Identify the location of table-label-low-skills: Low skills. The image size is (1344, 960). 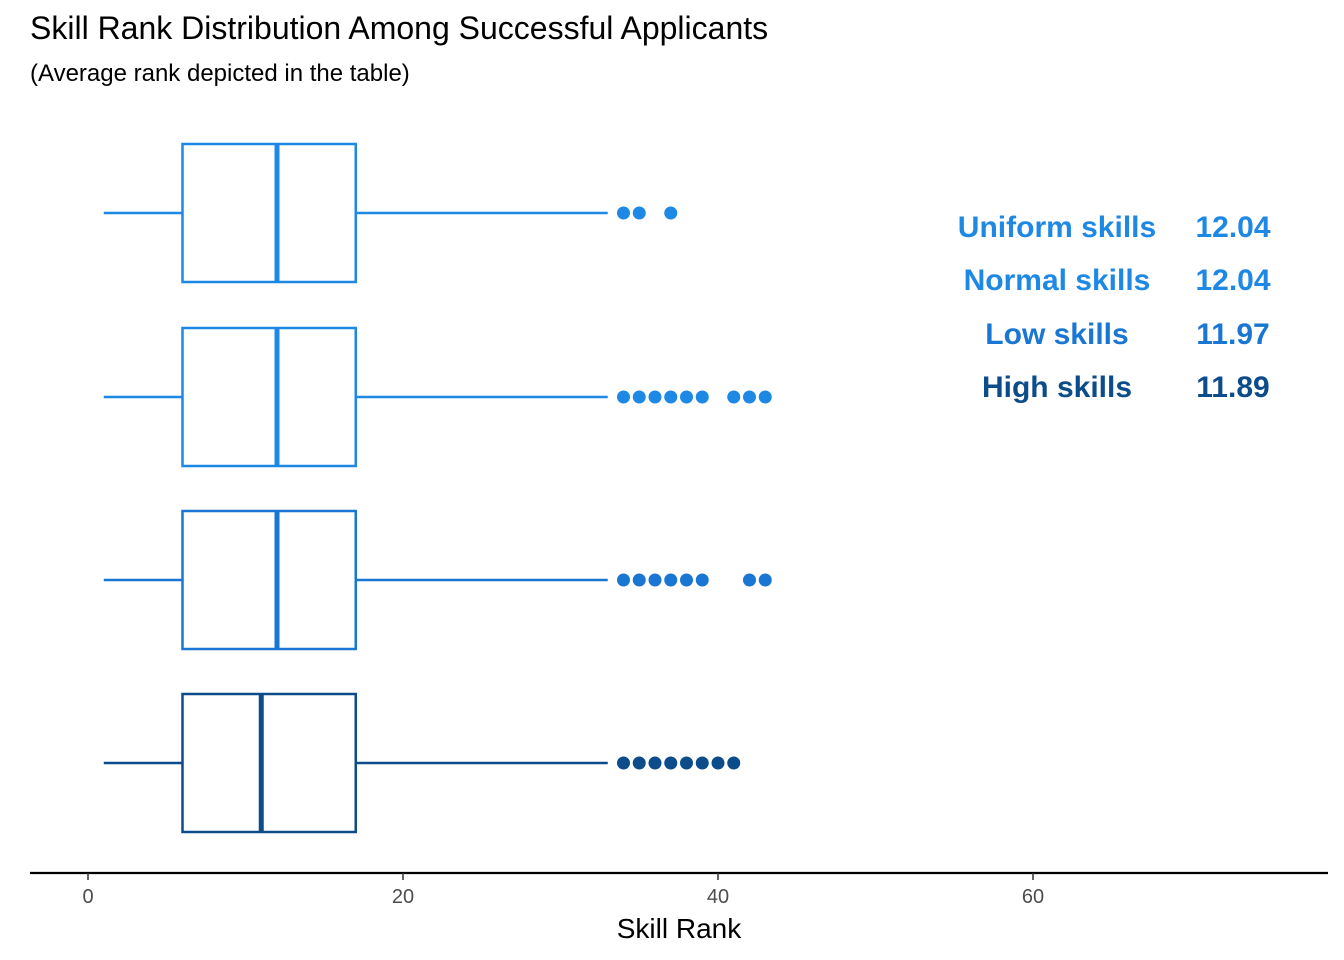
(1056, 334).